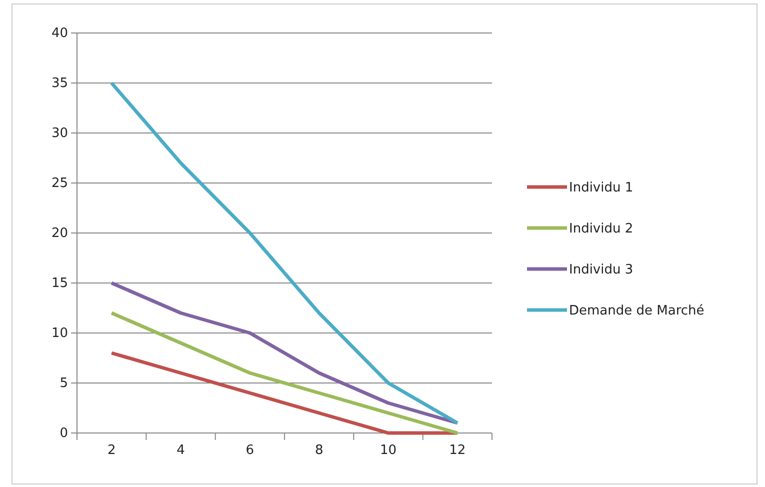 The width and height of the screenshot is (765, 487). I want to click on y-tick-label: 30, so click(59, 134).